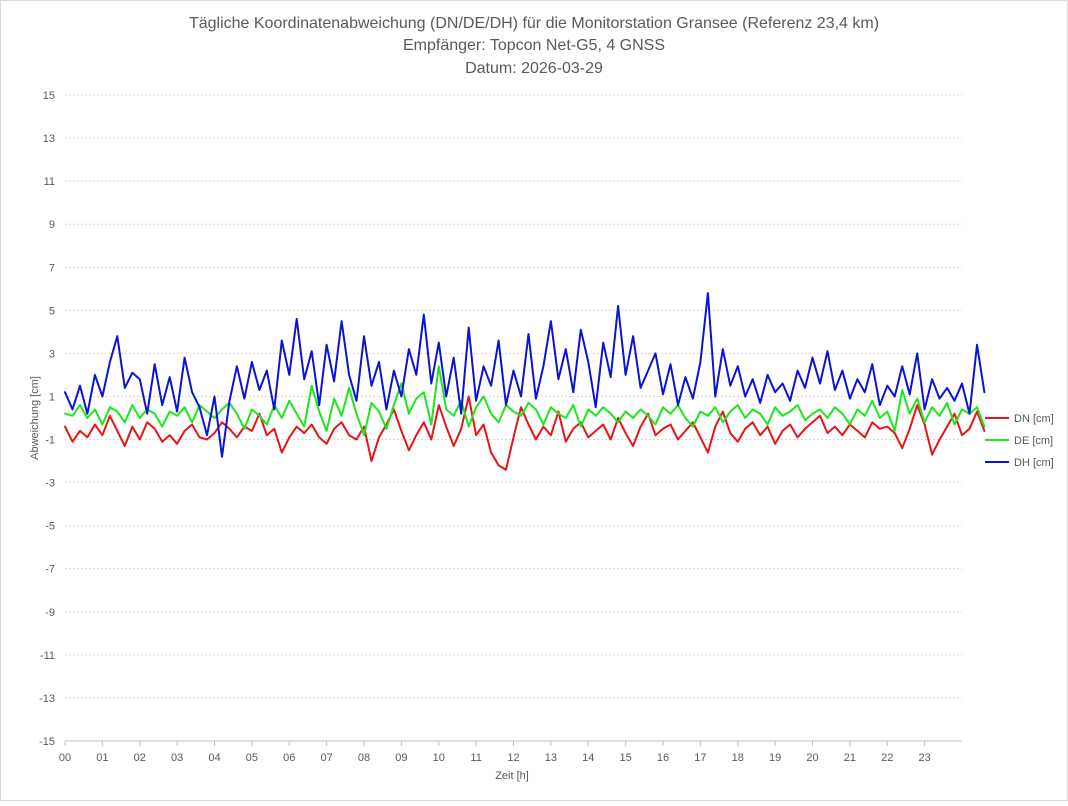  Describe the element at coordinates (1033, 441) in the screenshot. I see `legend-label-de: DE [cm]` at that location.